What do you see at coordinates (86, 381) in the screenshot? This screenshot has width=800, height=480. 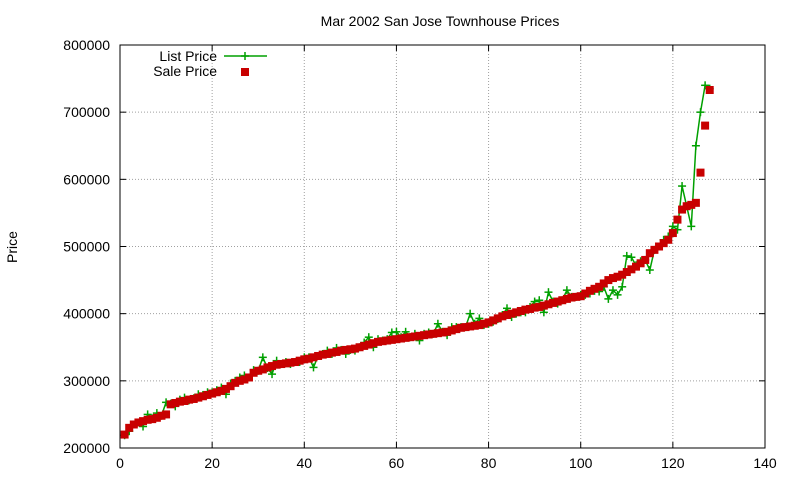 I see `y-tick-label: 300000` at bounding box center [86, 381].